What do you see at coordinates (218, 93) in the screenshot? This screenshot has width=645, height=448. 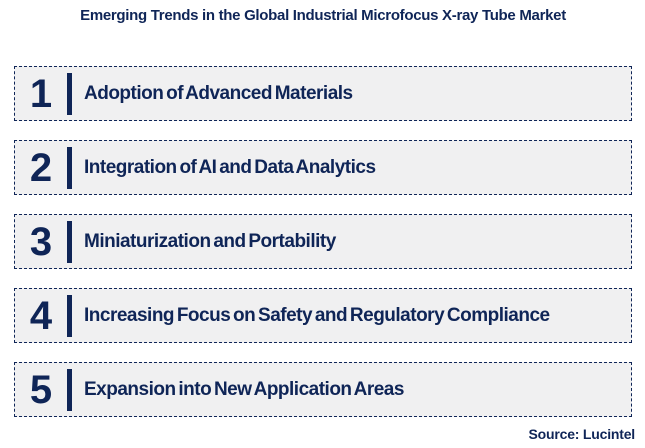 I see `trend-label: Adoption of Advanced Materials` at bounding box center [218, 93].